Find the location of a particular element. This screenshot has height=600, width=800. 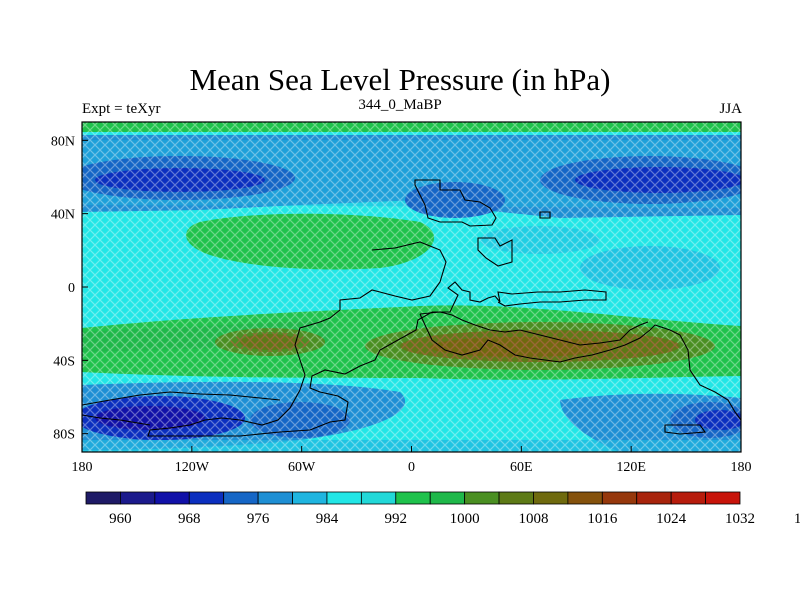

colorbar-label: 1024 is located at coordinates (671, 519).